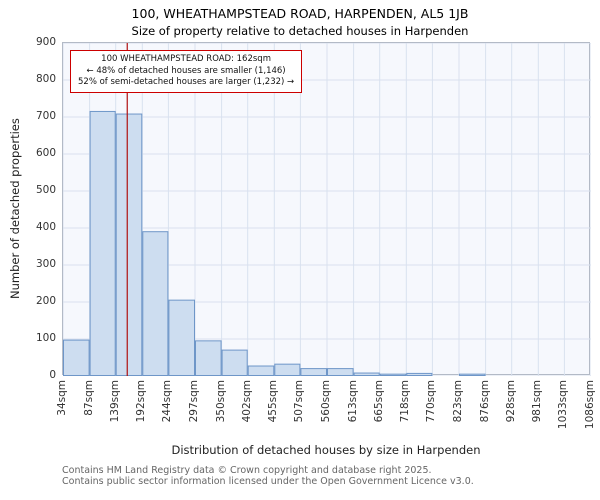 This screenshot has width=600, height=500. What do you see at coordinates (326, 401) in the screenshot?
I see `x-tick-label: 560sqm` at bounding box center [326, 401].